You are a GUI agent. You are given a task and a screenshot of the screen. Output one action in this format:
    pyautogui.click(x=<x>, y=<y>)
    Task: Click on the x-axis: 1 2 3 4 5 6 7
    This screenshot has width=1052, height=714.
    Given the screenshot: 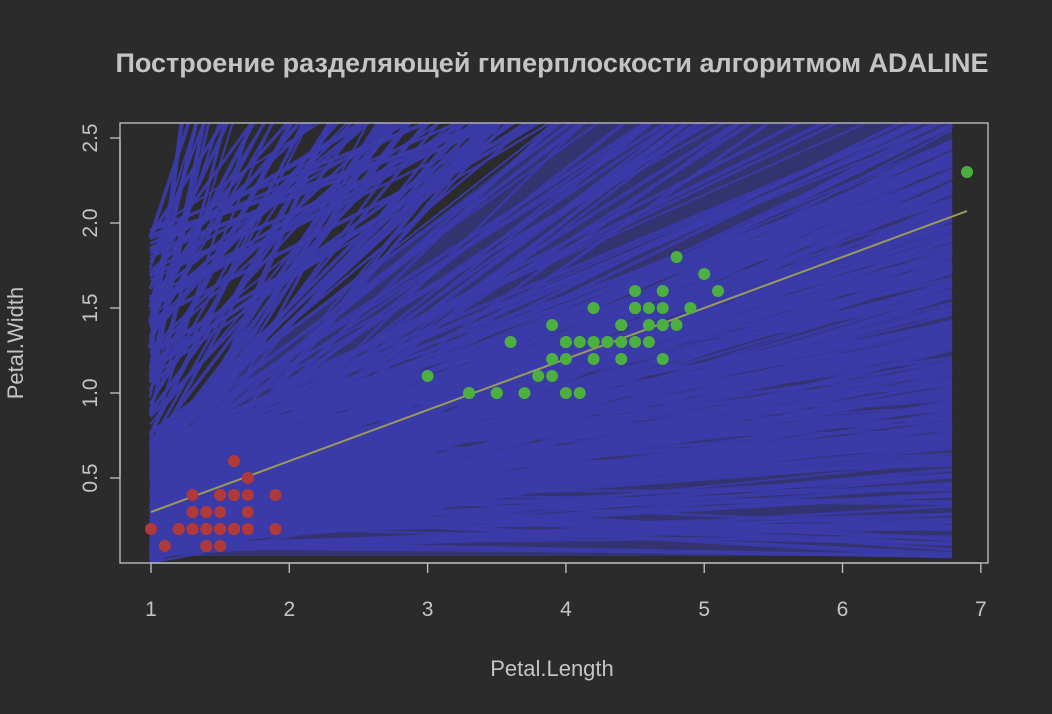 What is the action you would take?
    pyautogui.click(x=566, y=591)
    